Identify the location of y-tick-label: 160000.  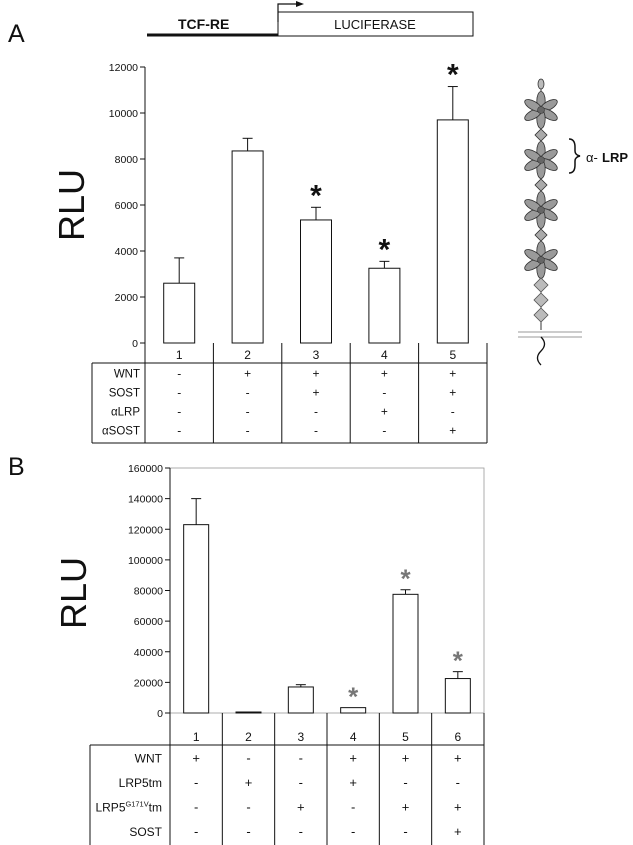
(145, 469).